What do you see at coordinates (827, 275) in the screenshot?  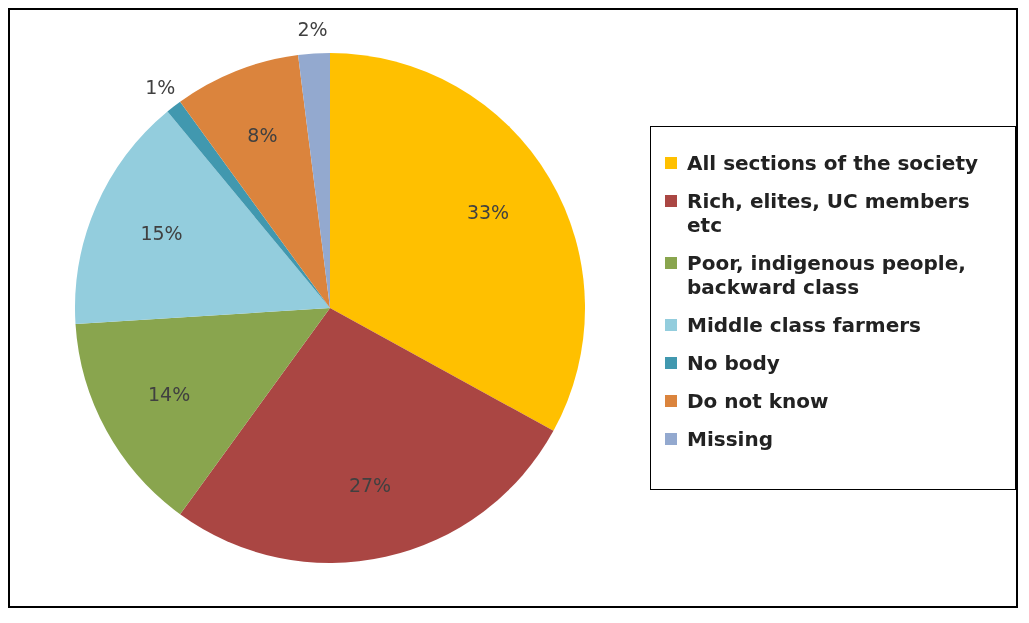 I see `legend-label: Poor, indigenous people, backward class` at bounding box center [827, 275].